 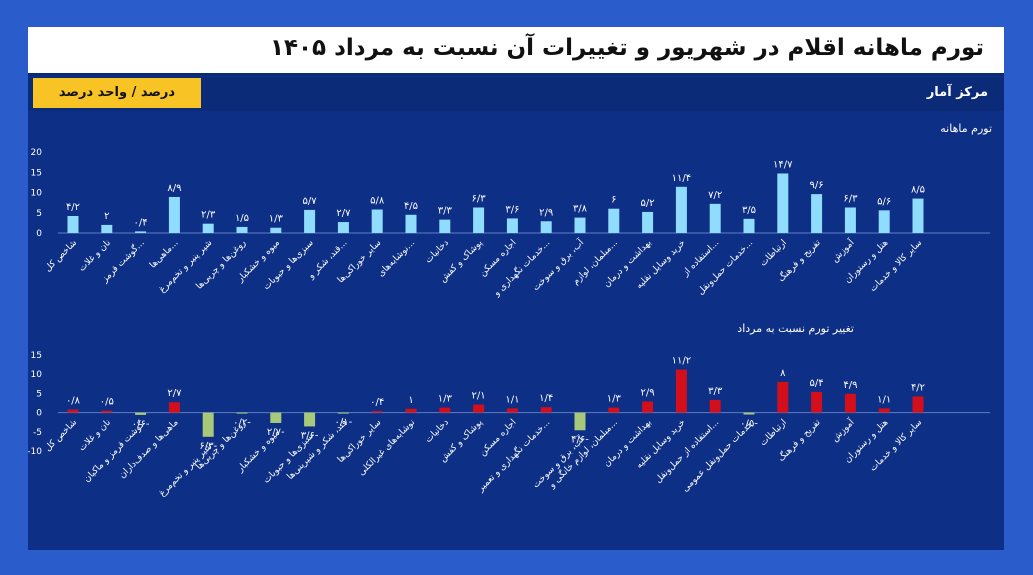 What do you see at coordinates (445, 211) in the screenshot?
I see `monthly-value-label: ۳/۳` at bounding box center [445, 211].